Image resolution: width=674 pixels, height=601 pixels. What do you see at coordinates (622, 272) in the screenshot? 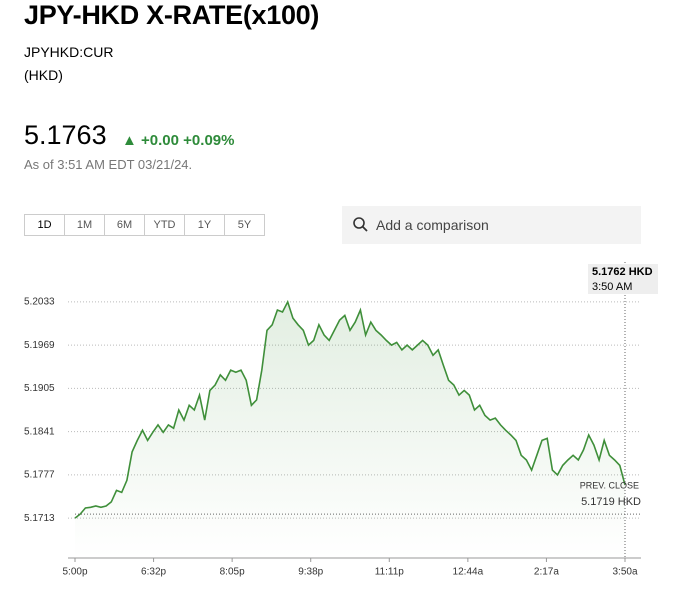
I see `last-value-label: 5.1762 HKD` at bounding box center [622, 272].